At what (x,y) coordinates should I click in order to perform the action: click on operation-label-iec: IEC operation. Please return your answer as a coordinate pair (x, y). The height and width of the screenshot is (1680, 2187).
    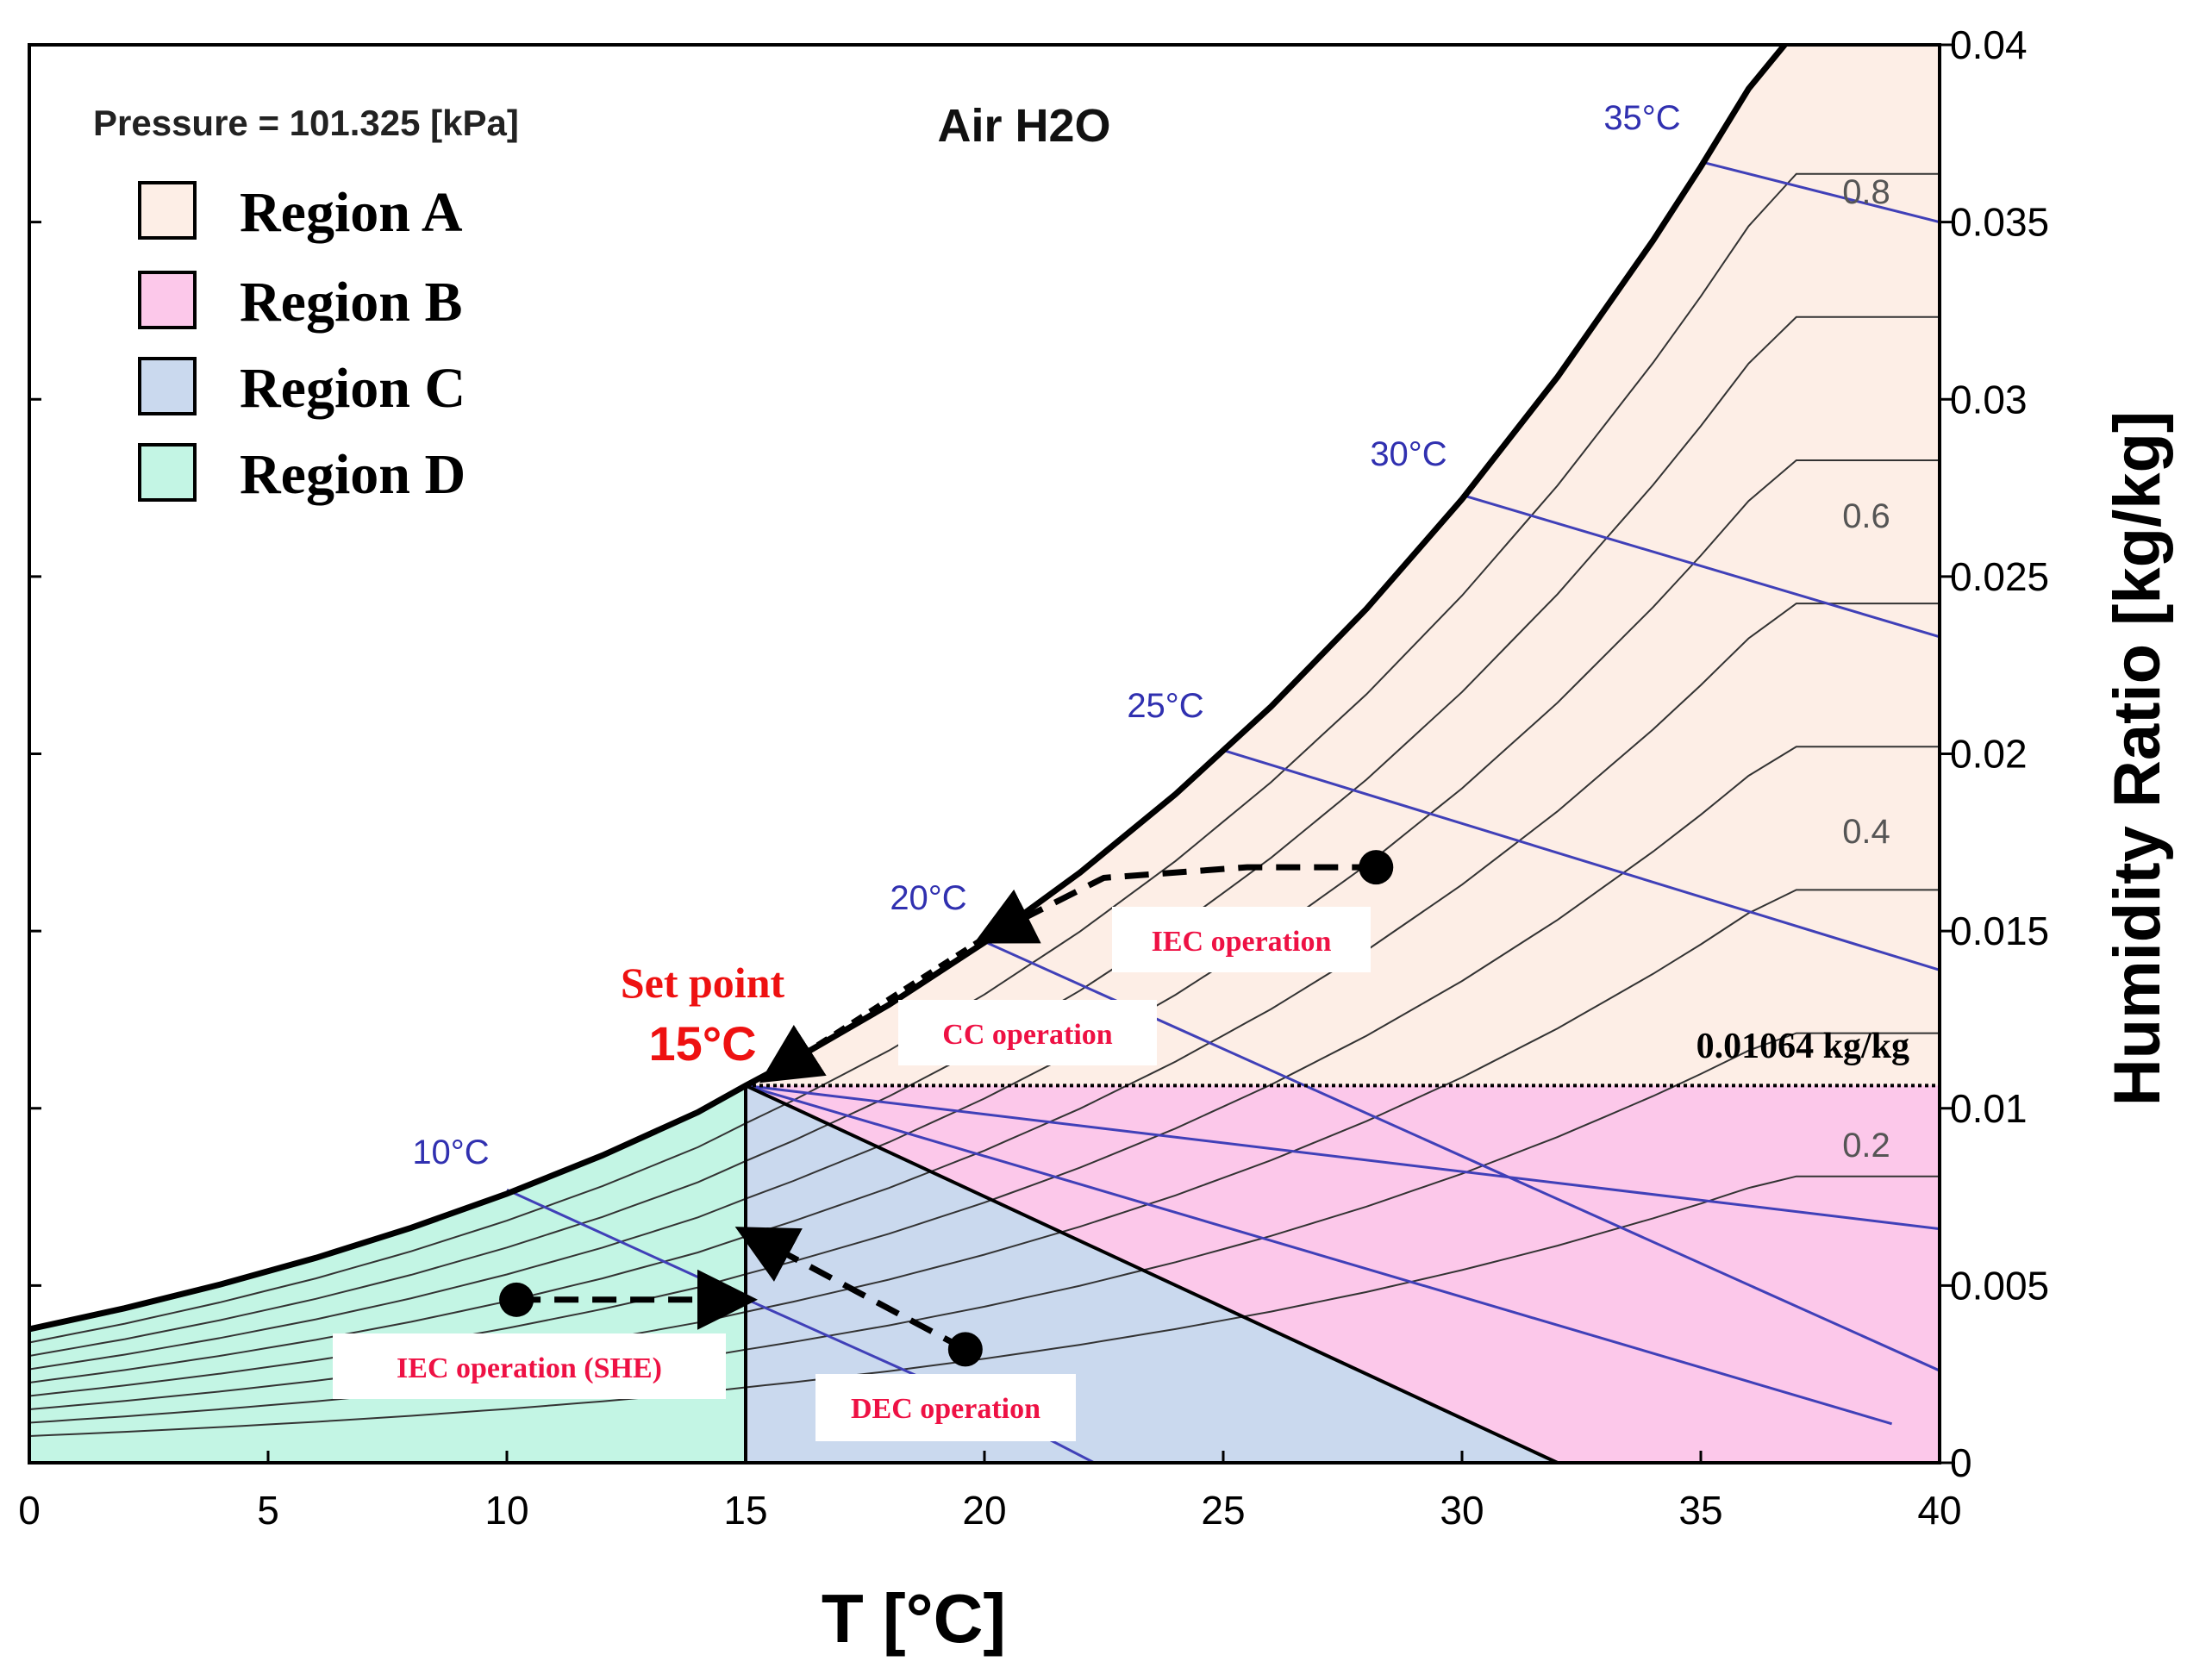
    Looking at the image, I should click on (1241, 939).